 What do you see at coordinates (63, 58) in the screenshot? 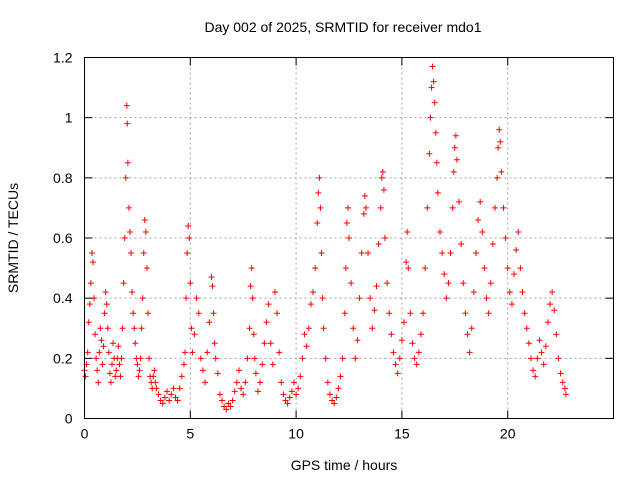
I see `y-tick-label: 1.2` at bounding box center [63, 58].